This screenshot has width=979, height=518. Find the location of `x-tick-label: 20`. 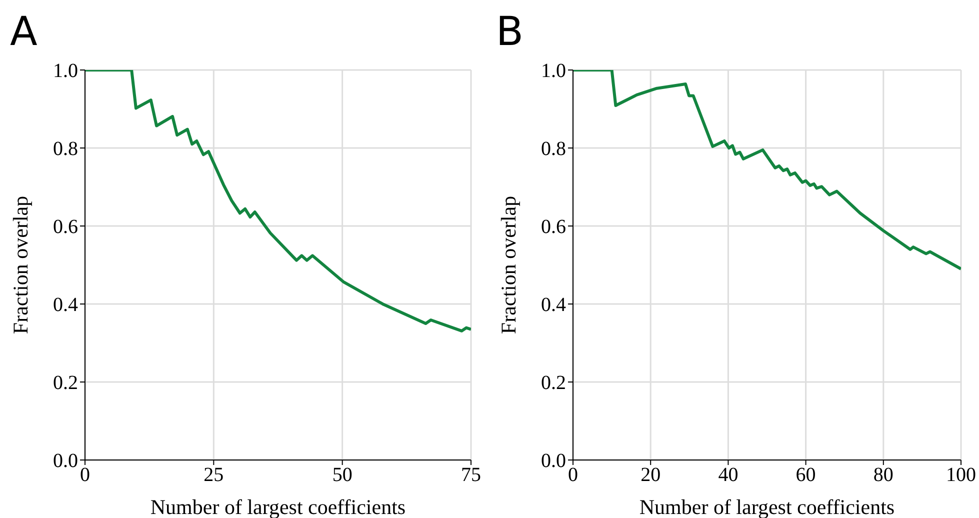

x-tick-label: 20 is located at coordinates (650, 475).